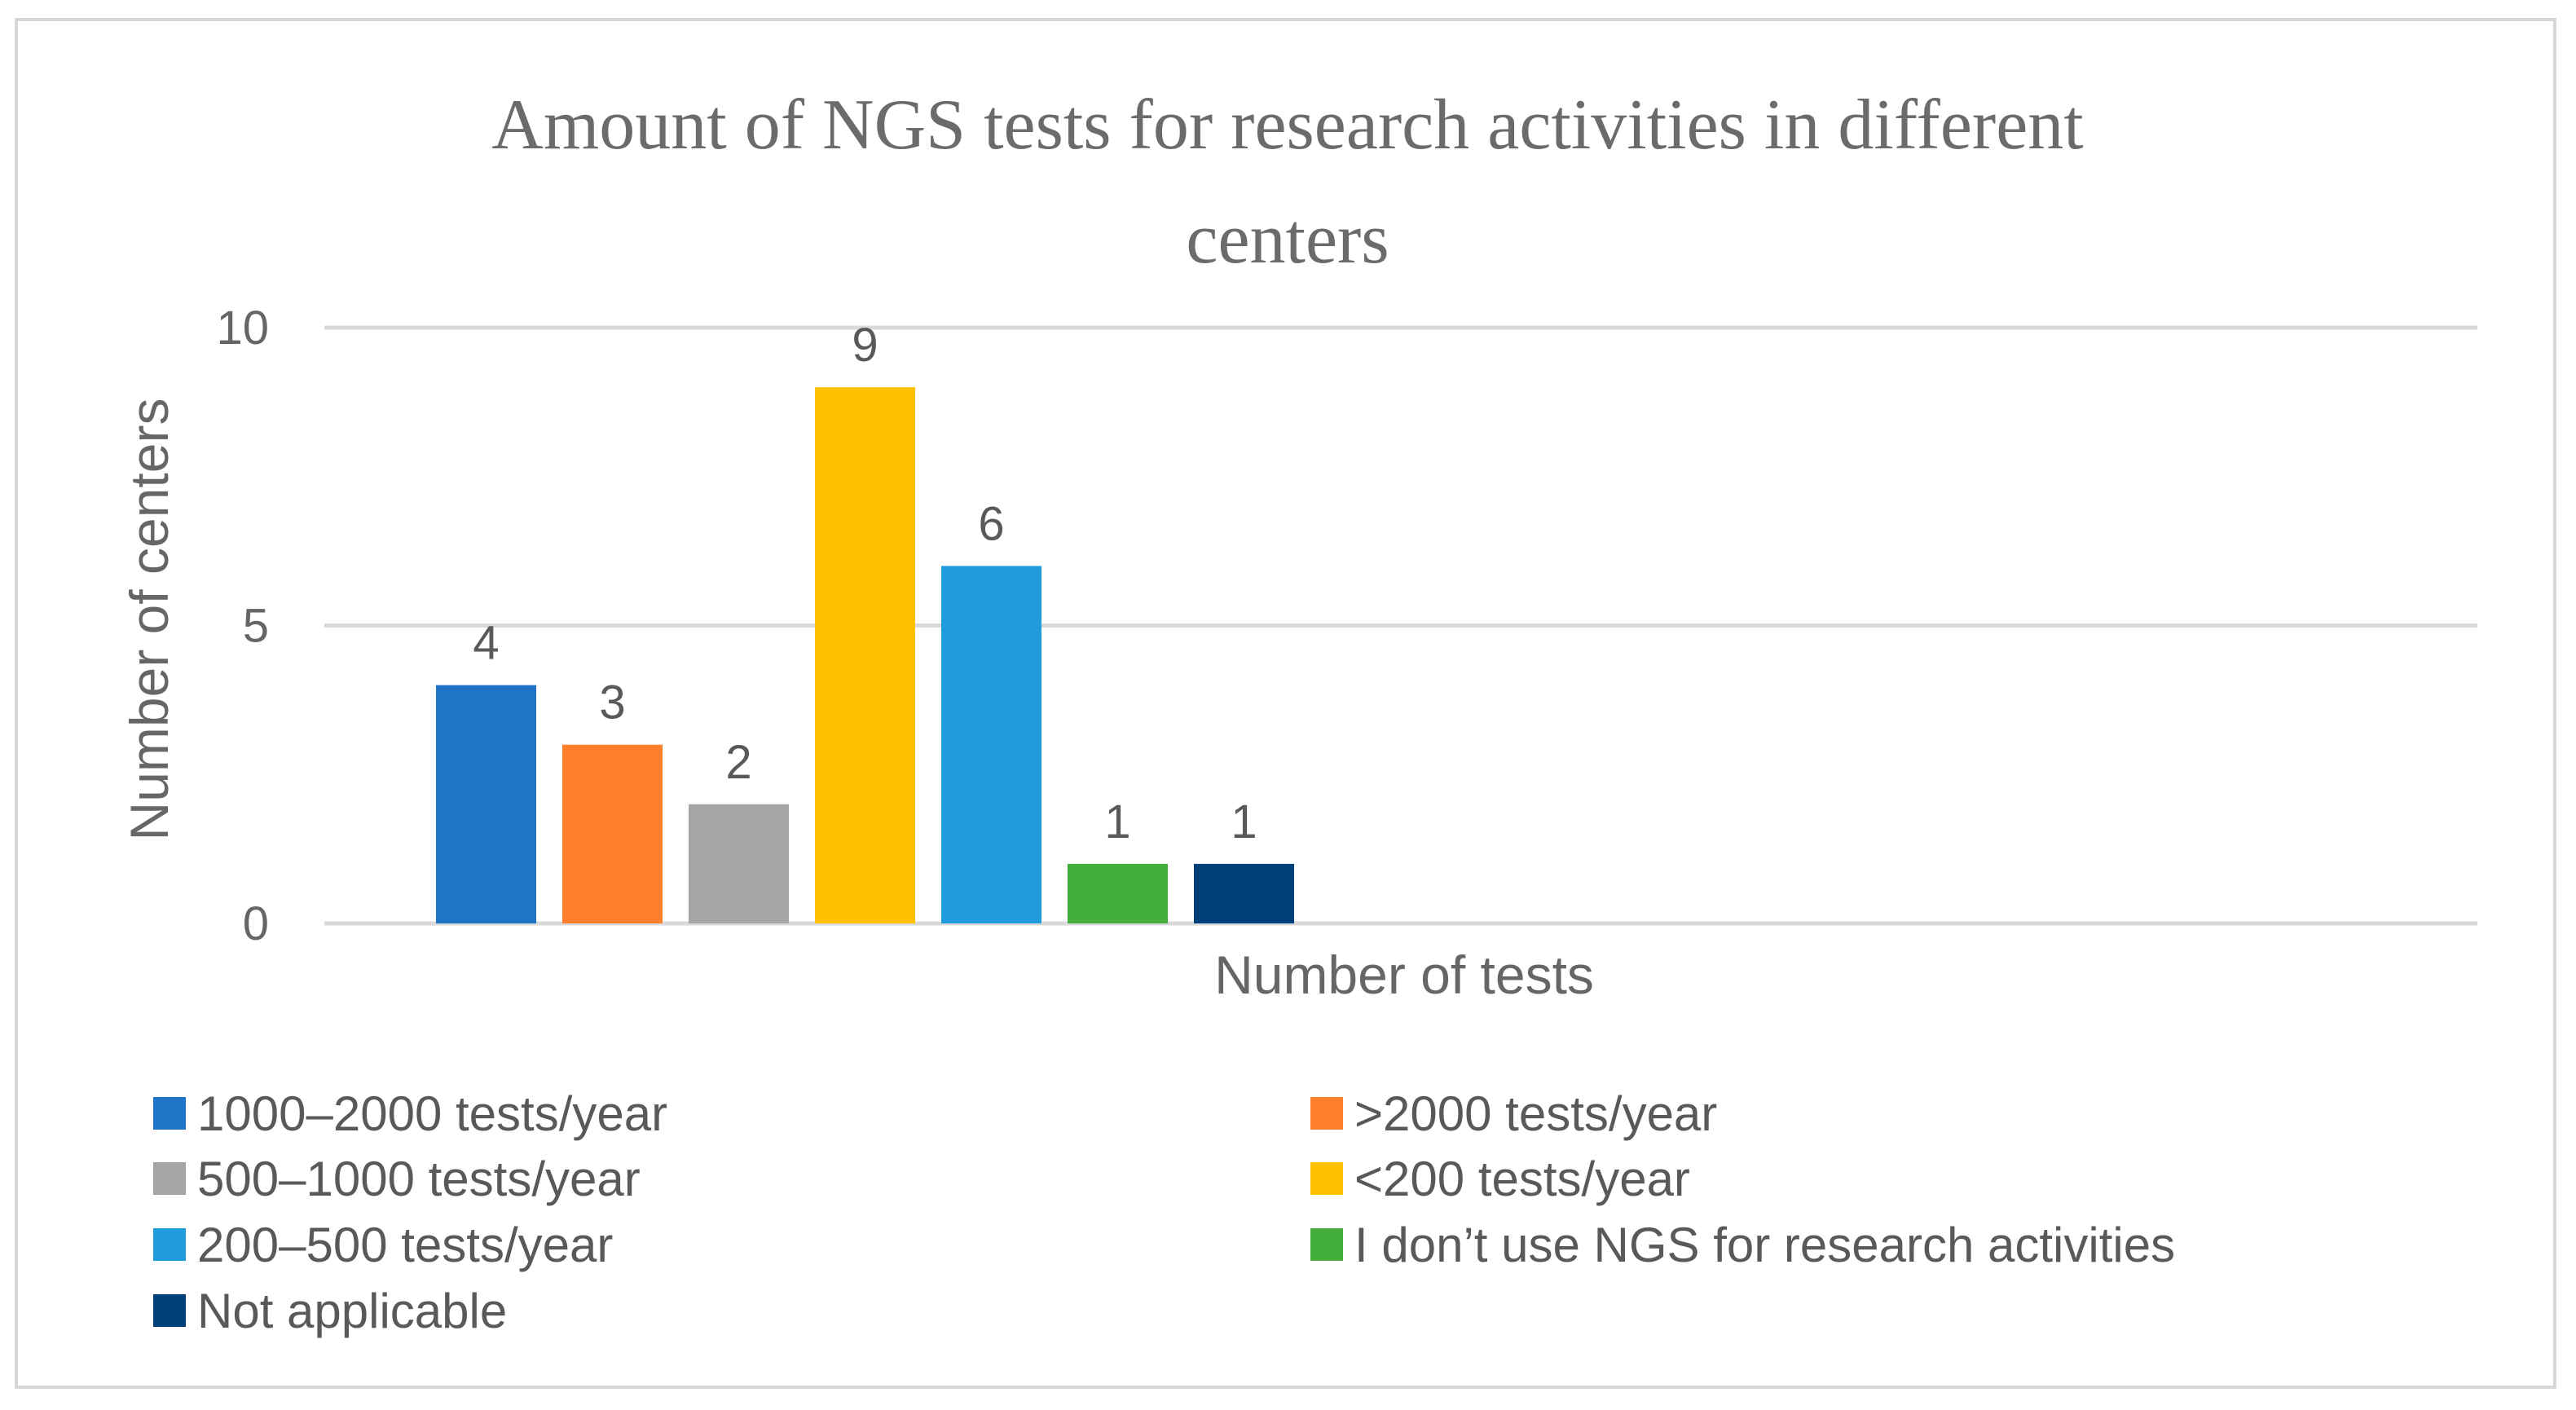 The height and width of the screenshot is (1410, 2576). What do you see at coordinates (1117, 821) in the screenshot?
I see `data-label-6: 1` at bounding box center [1117, 821].